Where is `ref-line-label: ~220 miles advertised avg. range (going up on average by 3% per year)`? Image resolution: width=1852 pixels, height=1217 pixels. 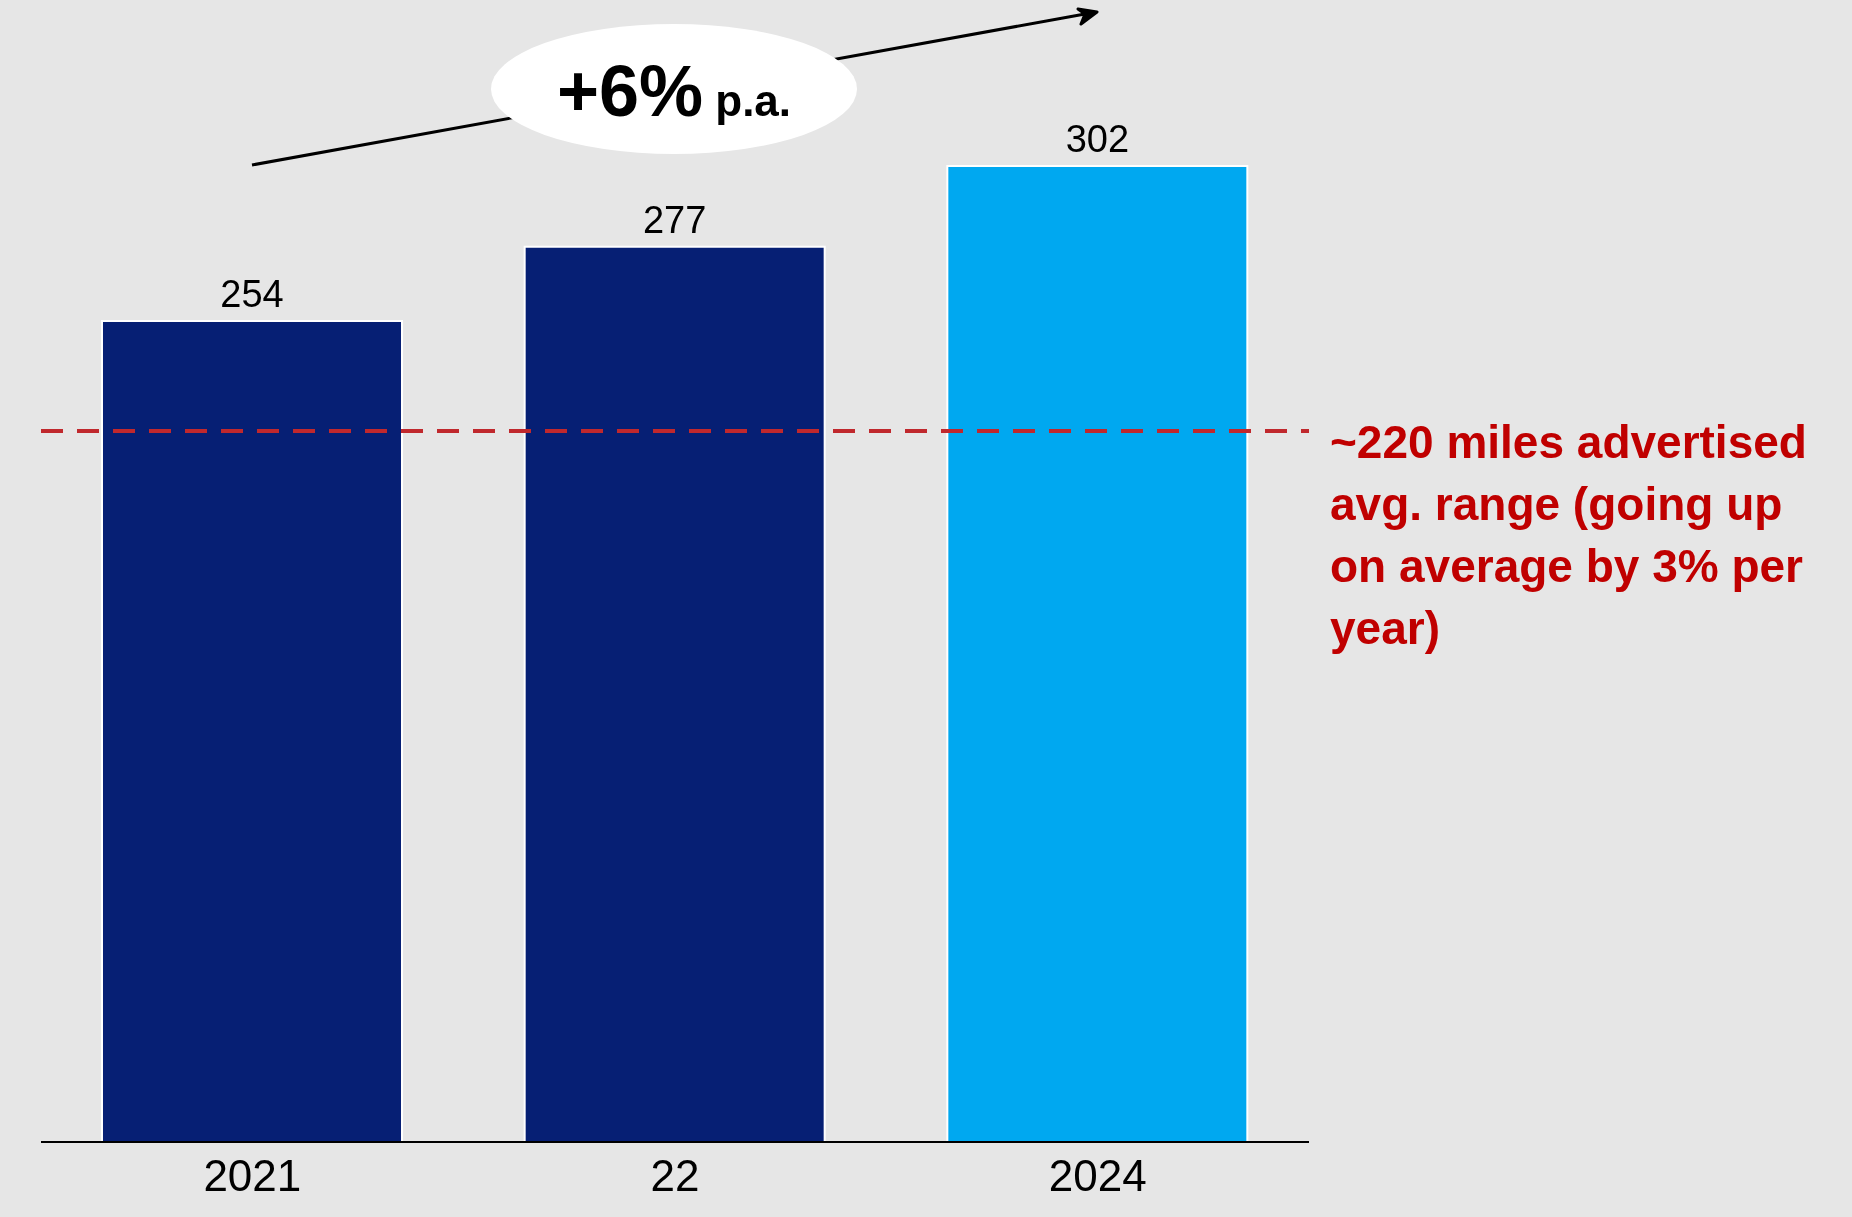 ref-line-label: ~220 miles advertised avg. range (going up on average by 3% per year) is located at coordinates (1569, 535).